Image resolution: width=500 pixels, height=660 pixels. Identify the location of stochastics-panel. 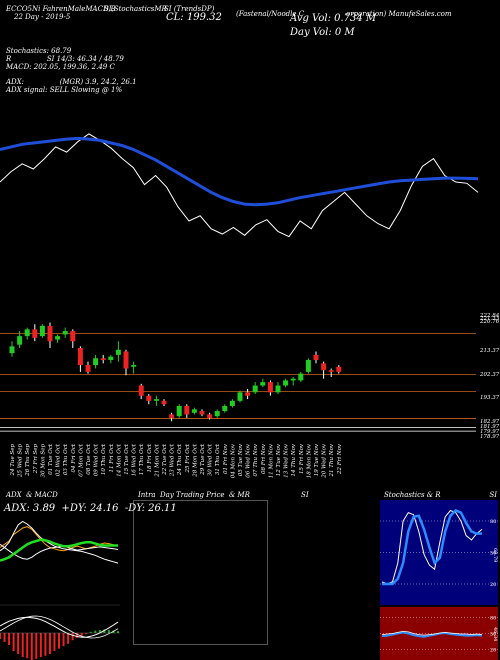
(439, 552).